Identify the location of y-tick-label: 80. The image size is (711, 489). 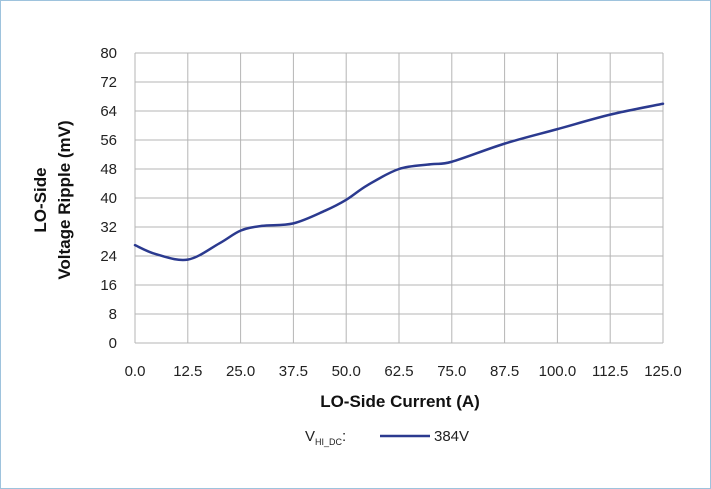
(108, 53).